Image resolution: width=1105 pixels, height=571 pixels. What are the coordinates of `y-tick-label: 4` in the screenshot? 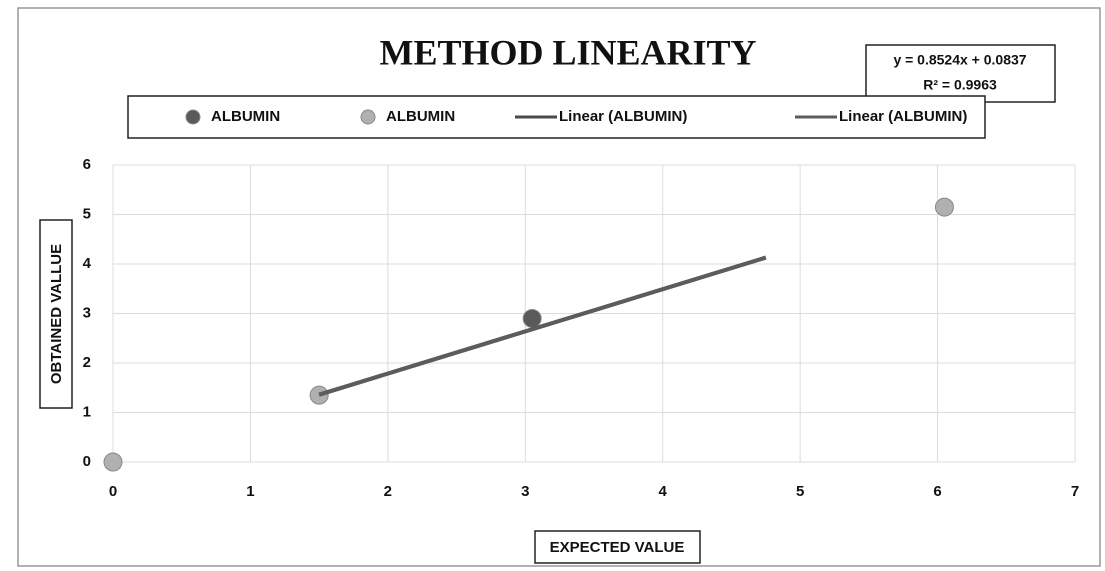 It's located at (87, 263).